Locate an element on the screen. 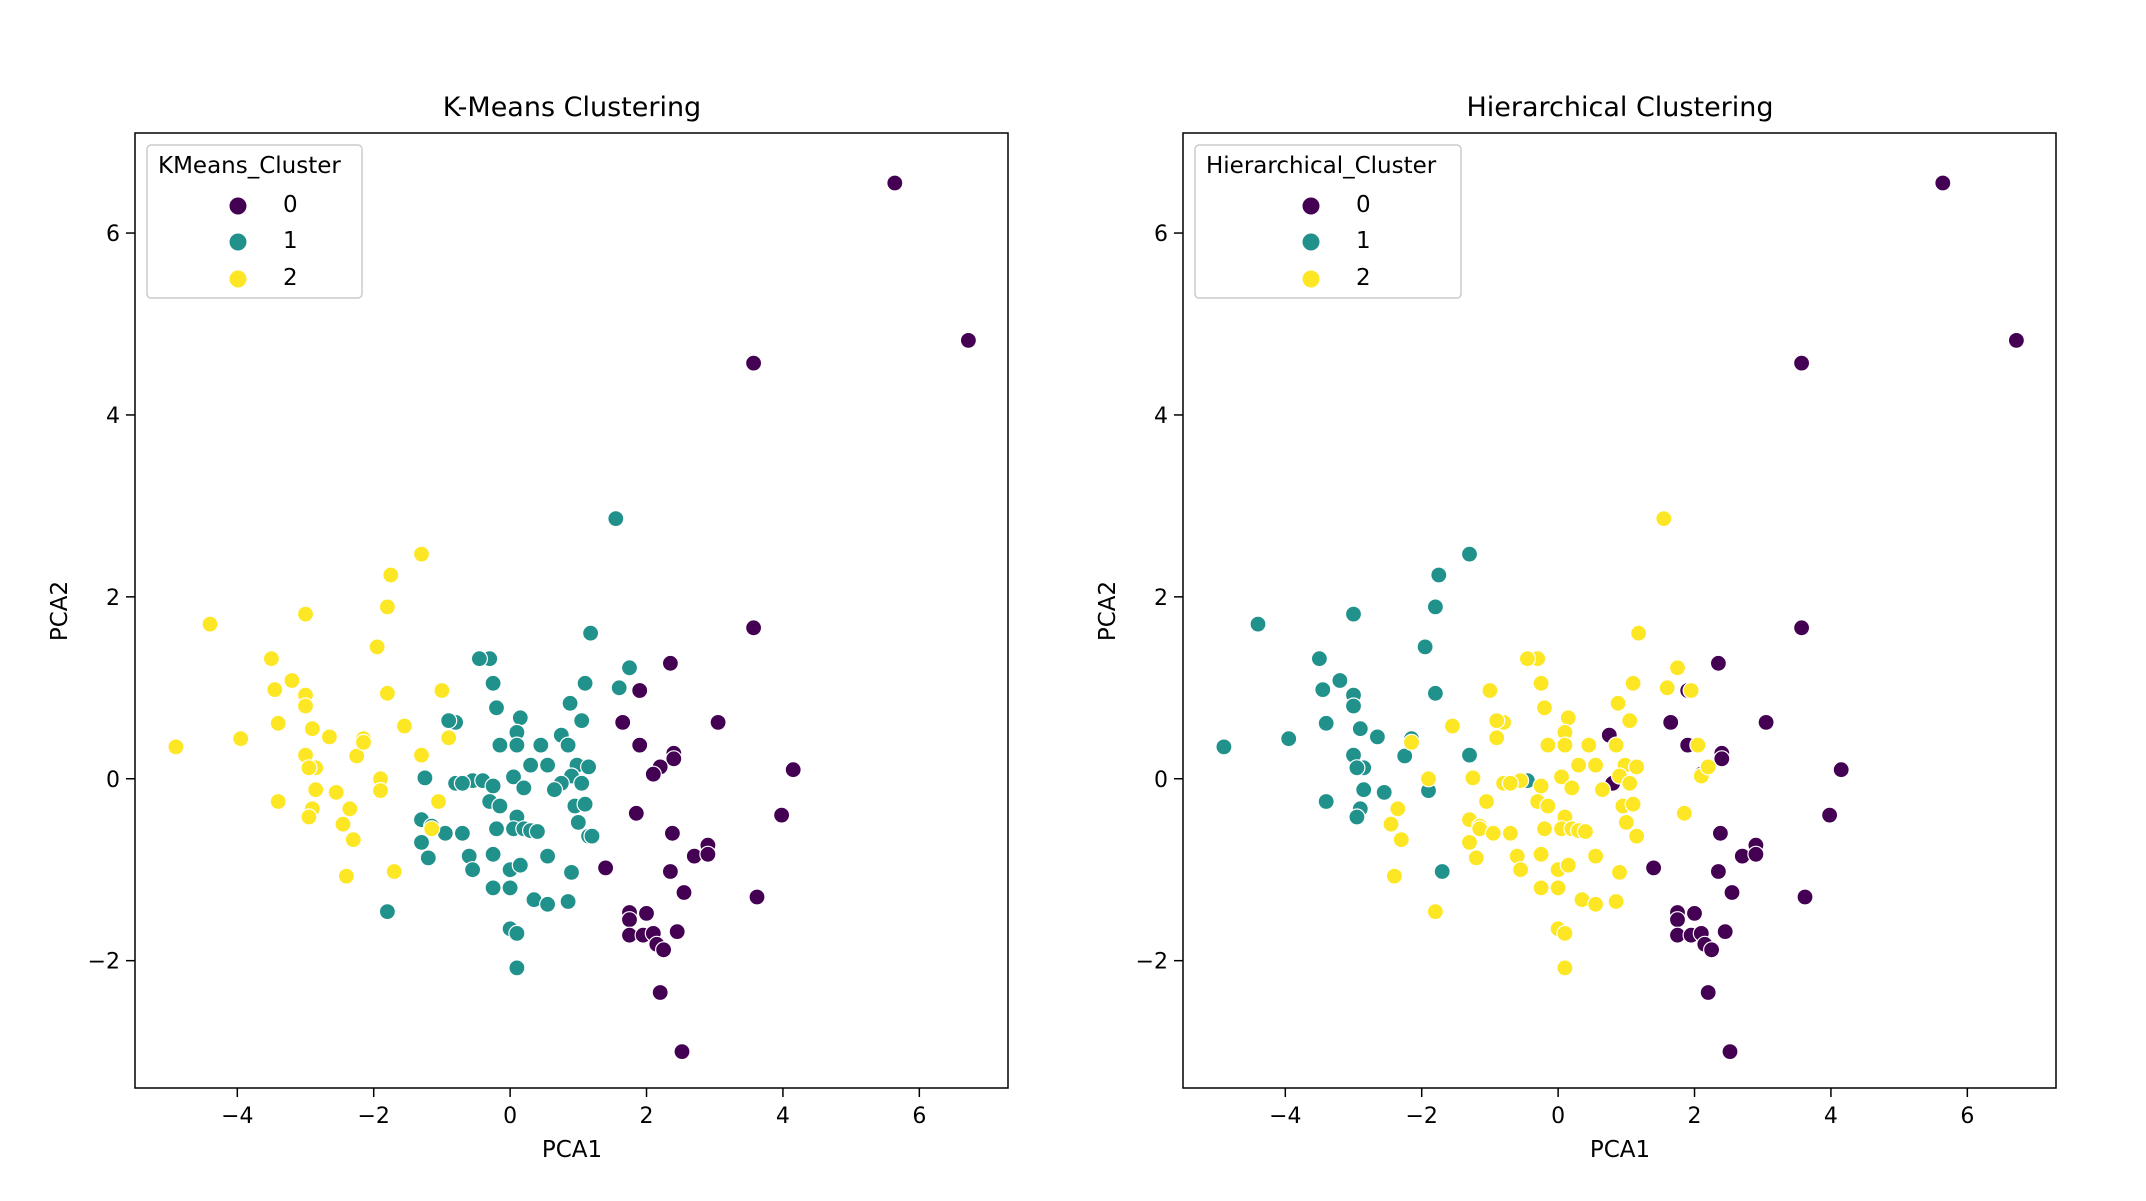 This screenshot has width=2146, height=1201. kmeans-legend-title: KMeans_Cluster is located at coordinates (249, 166).